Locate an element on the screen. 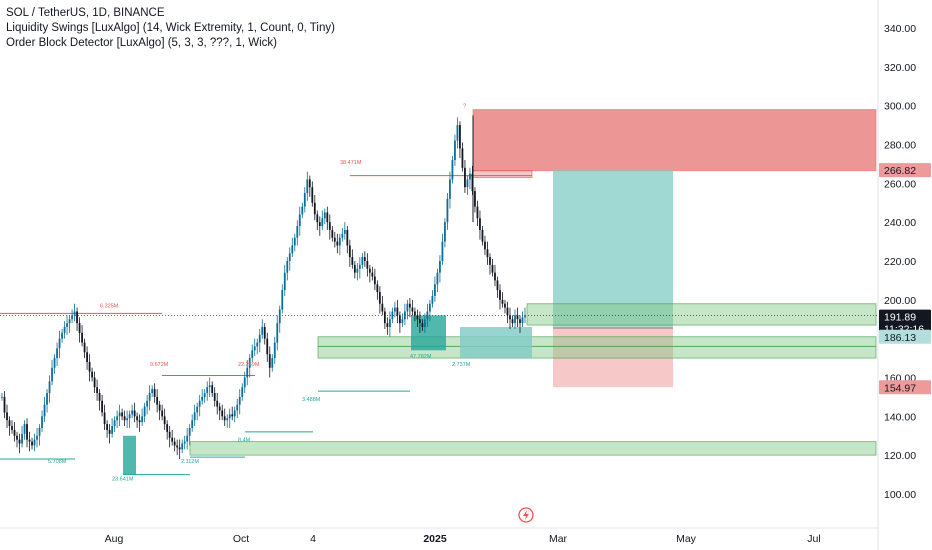  y-tick-label: 320.00 is located at coordinates (900, 68).